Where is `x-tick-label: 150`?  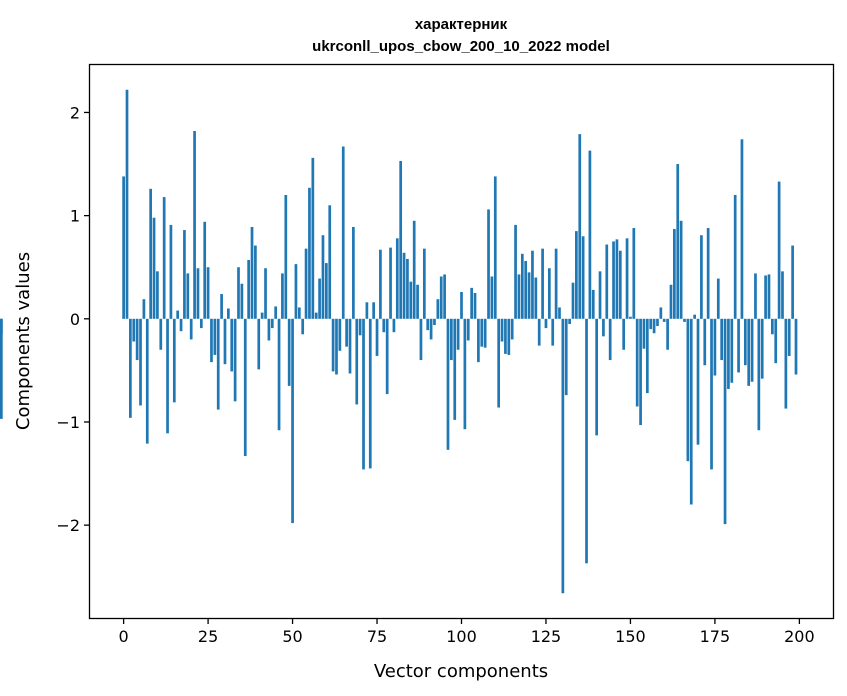 x-tick-label: 150 is located at coordinates (630, 636).